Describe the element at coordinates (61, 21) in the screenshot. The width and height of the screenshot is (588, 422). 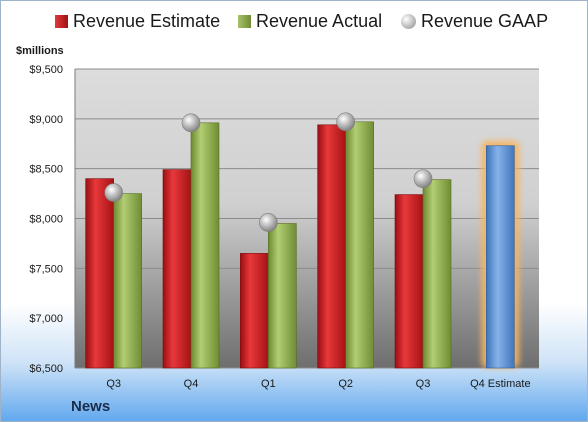
I see `legend-swatch-estimate` at that location.